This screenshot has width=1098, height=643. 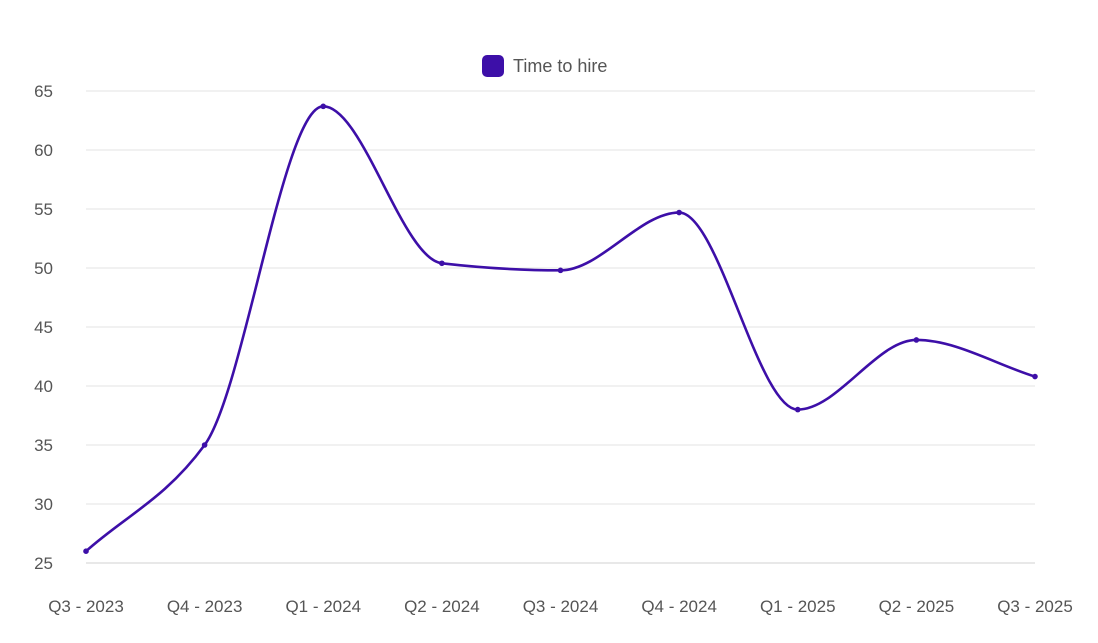 I want to click on x-tick-label: Q3 - 2024, so click(x=561, y=606).